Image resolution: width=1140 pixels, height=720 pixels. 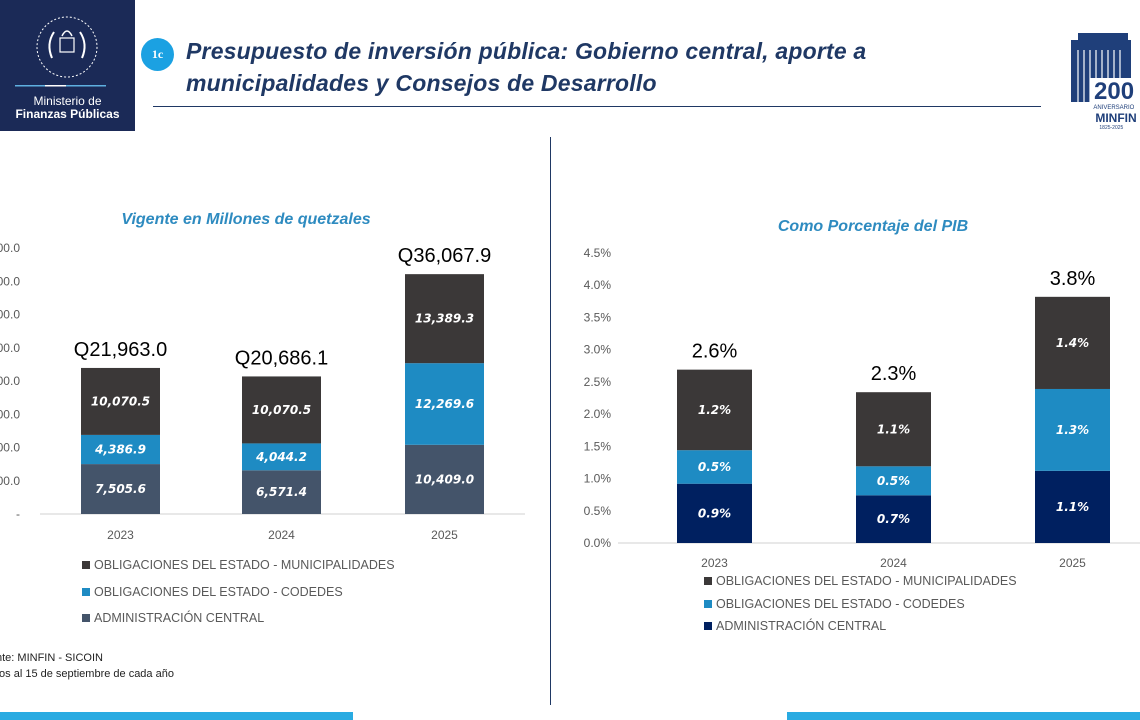 What do you see at coordinates (598, 511) in the screenshot?
I see `y-tick-label: 0.5%` at bounding box center [598, 511].